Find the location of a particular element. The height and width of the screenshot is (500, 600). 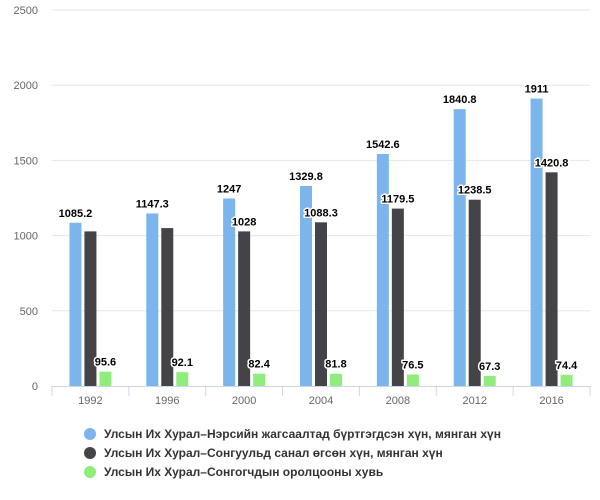

bar-s2-1996 is located at coordinates (182, 379).